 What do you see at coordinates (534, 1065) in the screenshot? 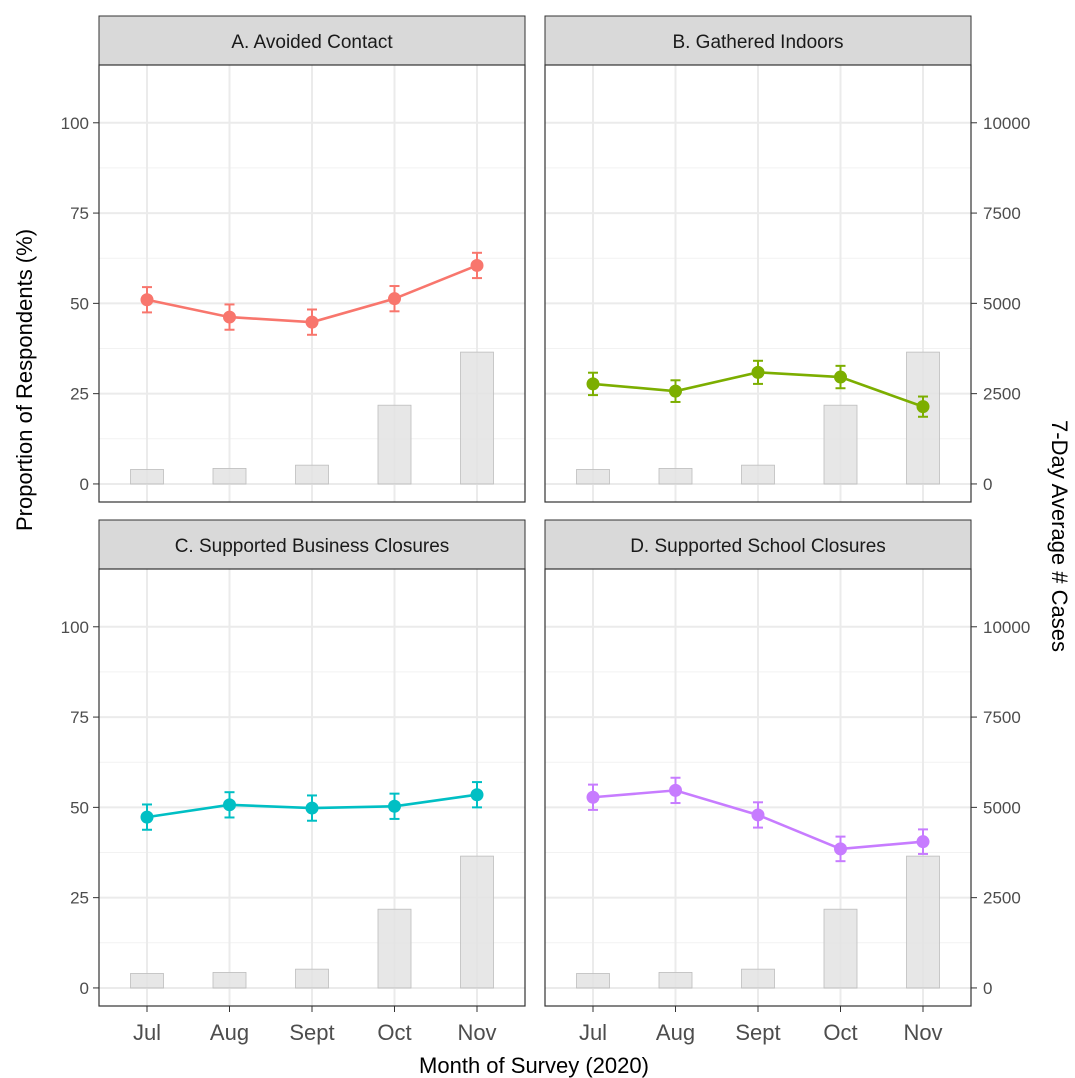
I see `x-axis-title: Month of Survey (2020)` at bounding box center [534, 1065].